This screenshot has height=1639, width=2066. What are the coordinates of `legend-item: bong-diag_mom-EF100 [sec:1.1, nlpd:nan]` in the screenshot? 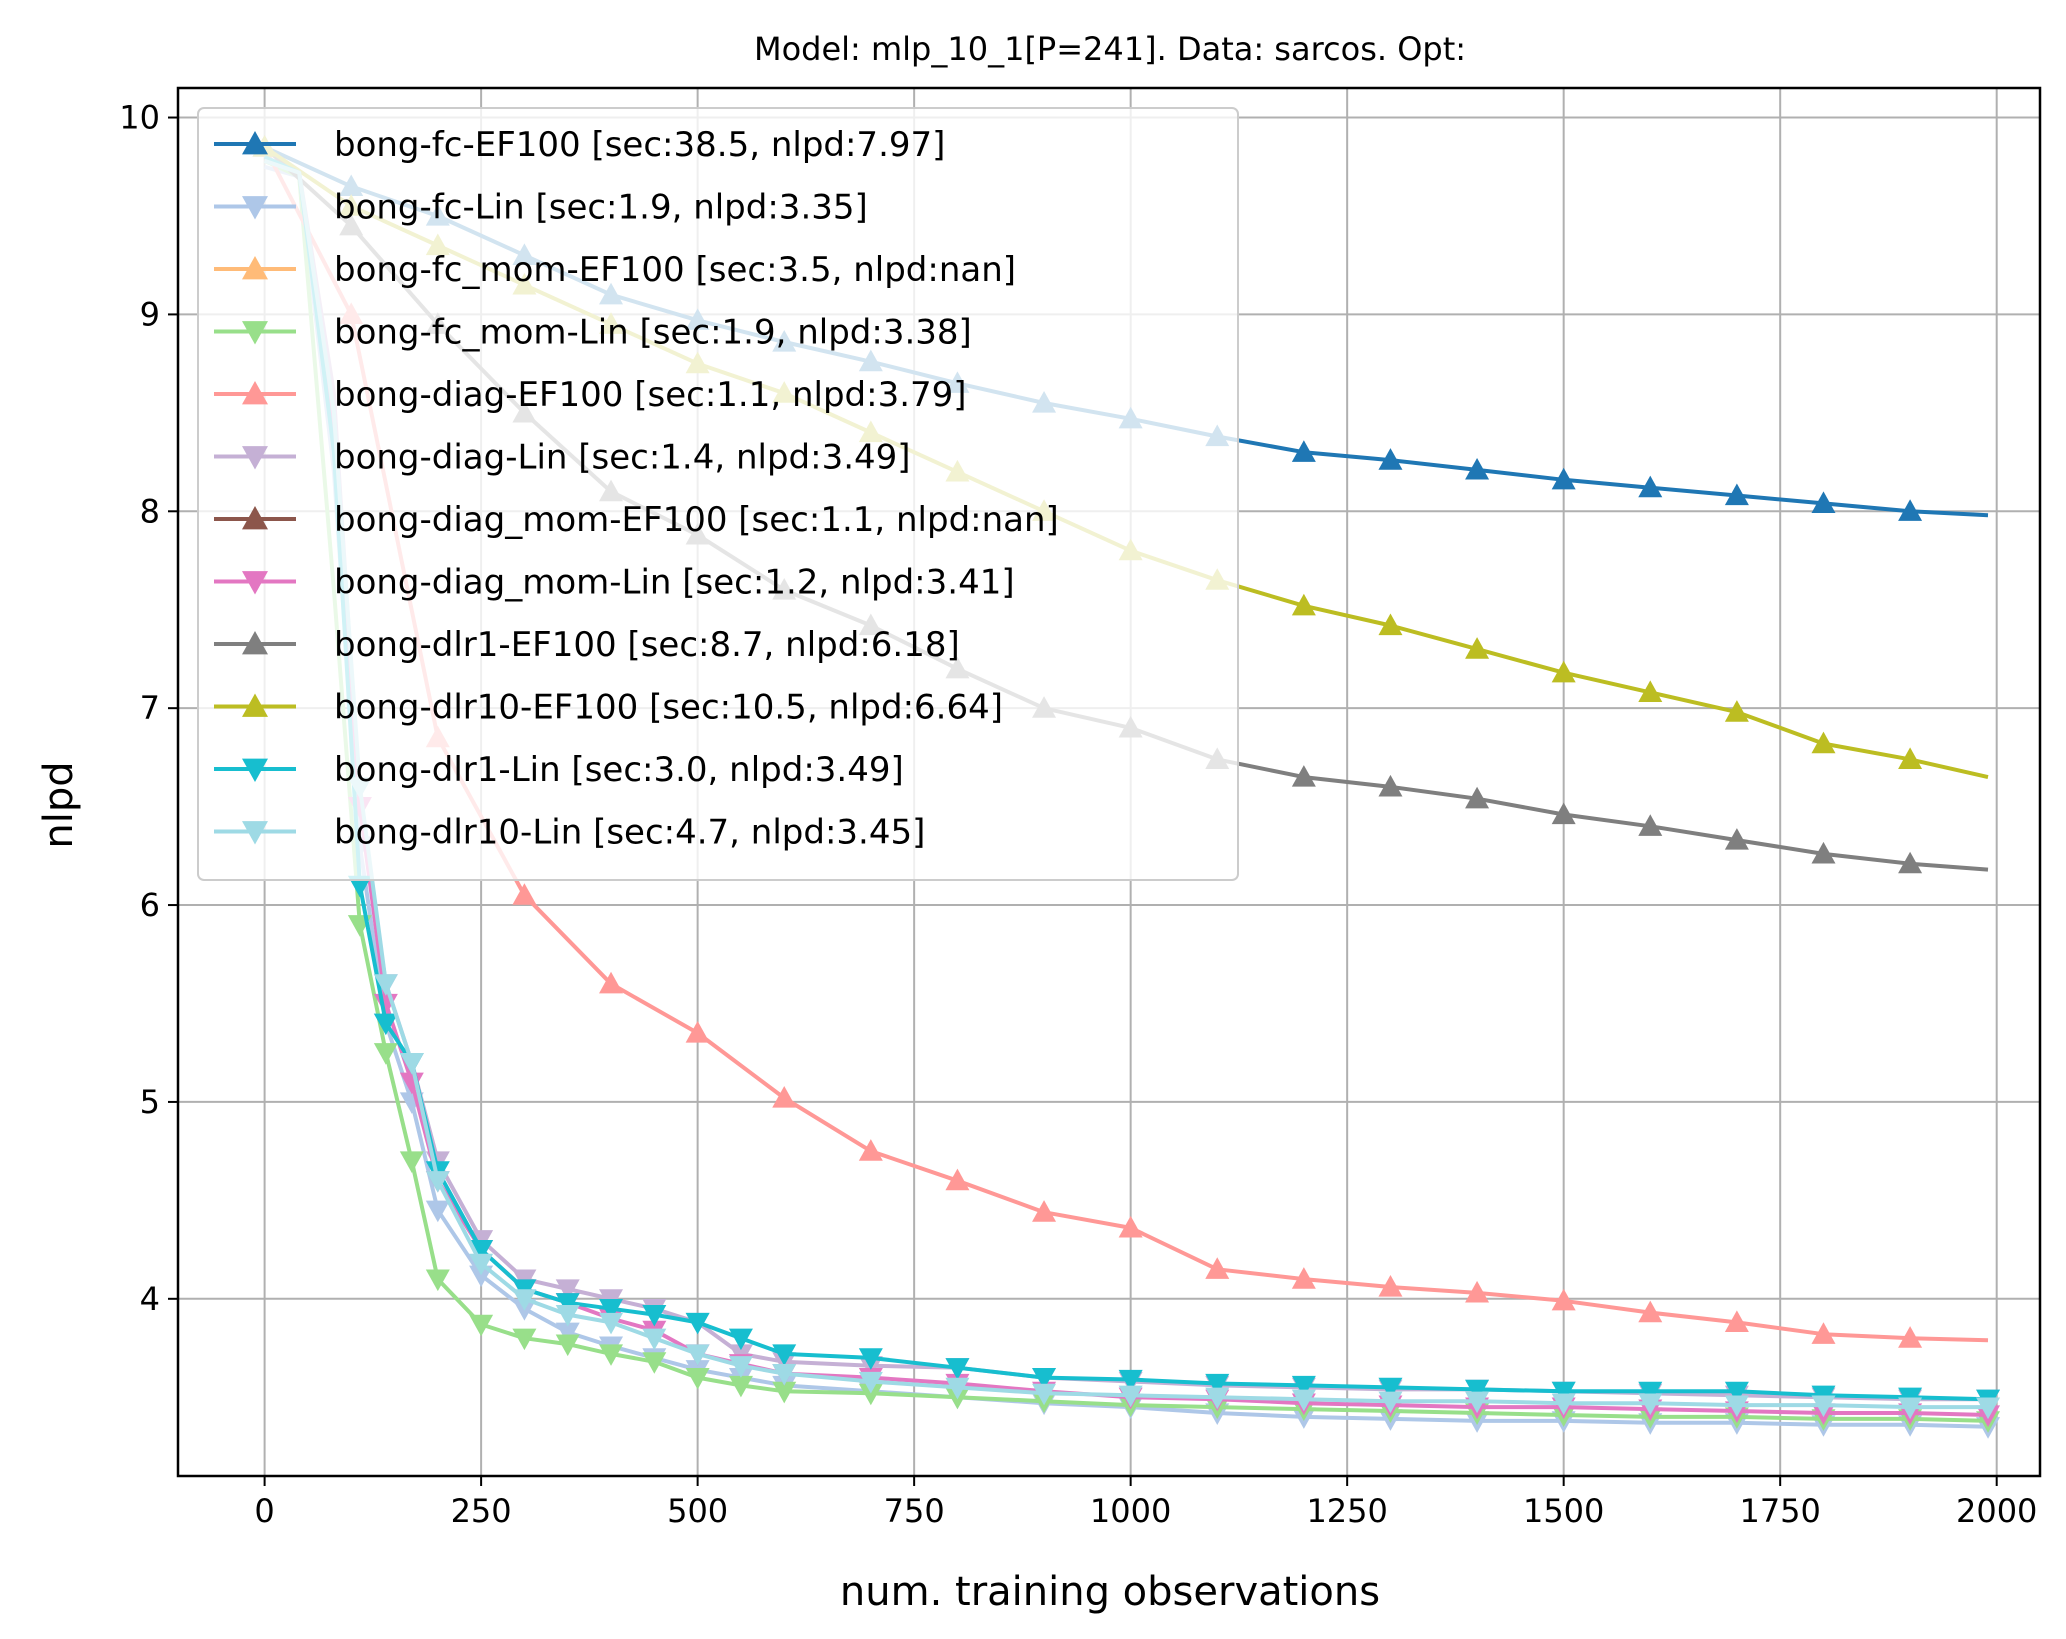 It's located at (636, 520).